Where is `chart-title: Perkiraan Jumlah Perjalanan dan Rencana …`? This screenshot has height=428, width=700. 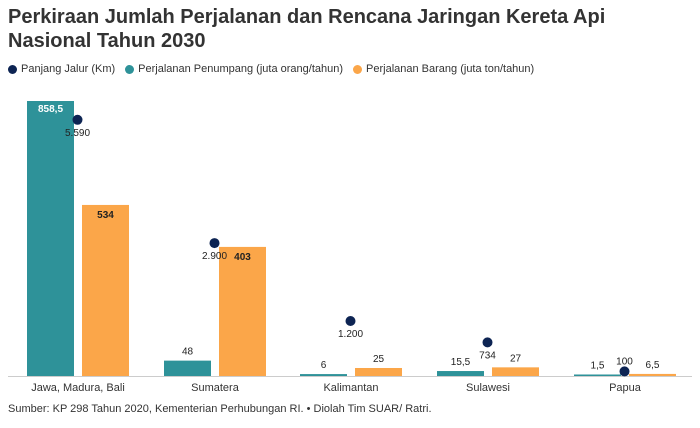
chart-title: Perkiraan Jumlah Perjalanan dan Rencana … is located at coordinates (307, 29).